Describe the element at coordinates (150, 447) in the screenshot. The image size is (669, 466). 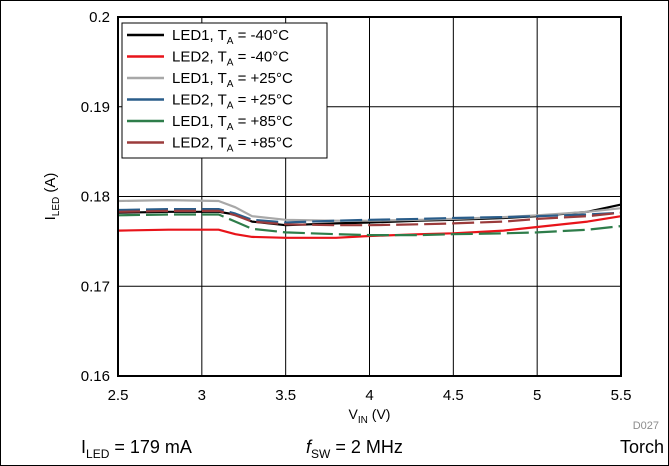
I see `footer-iled-value: = 179 mA` at that location.